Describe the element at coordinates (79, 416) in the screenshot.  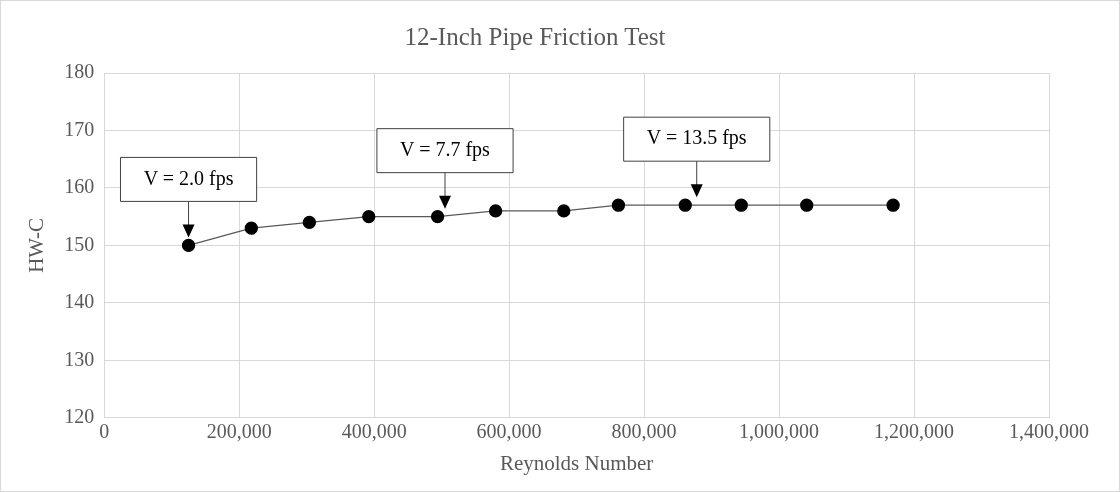
I see `y-tick-label: 120` at that location.